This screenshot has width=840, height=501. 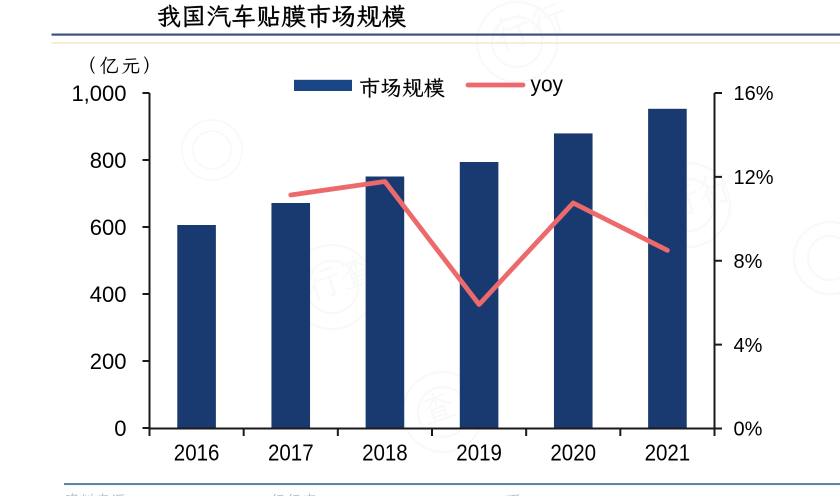 What do you see at coordinates (547, 83) in the screenshot?
I see `svg-text: yoy` at bounding box center [547, 83].